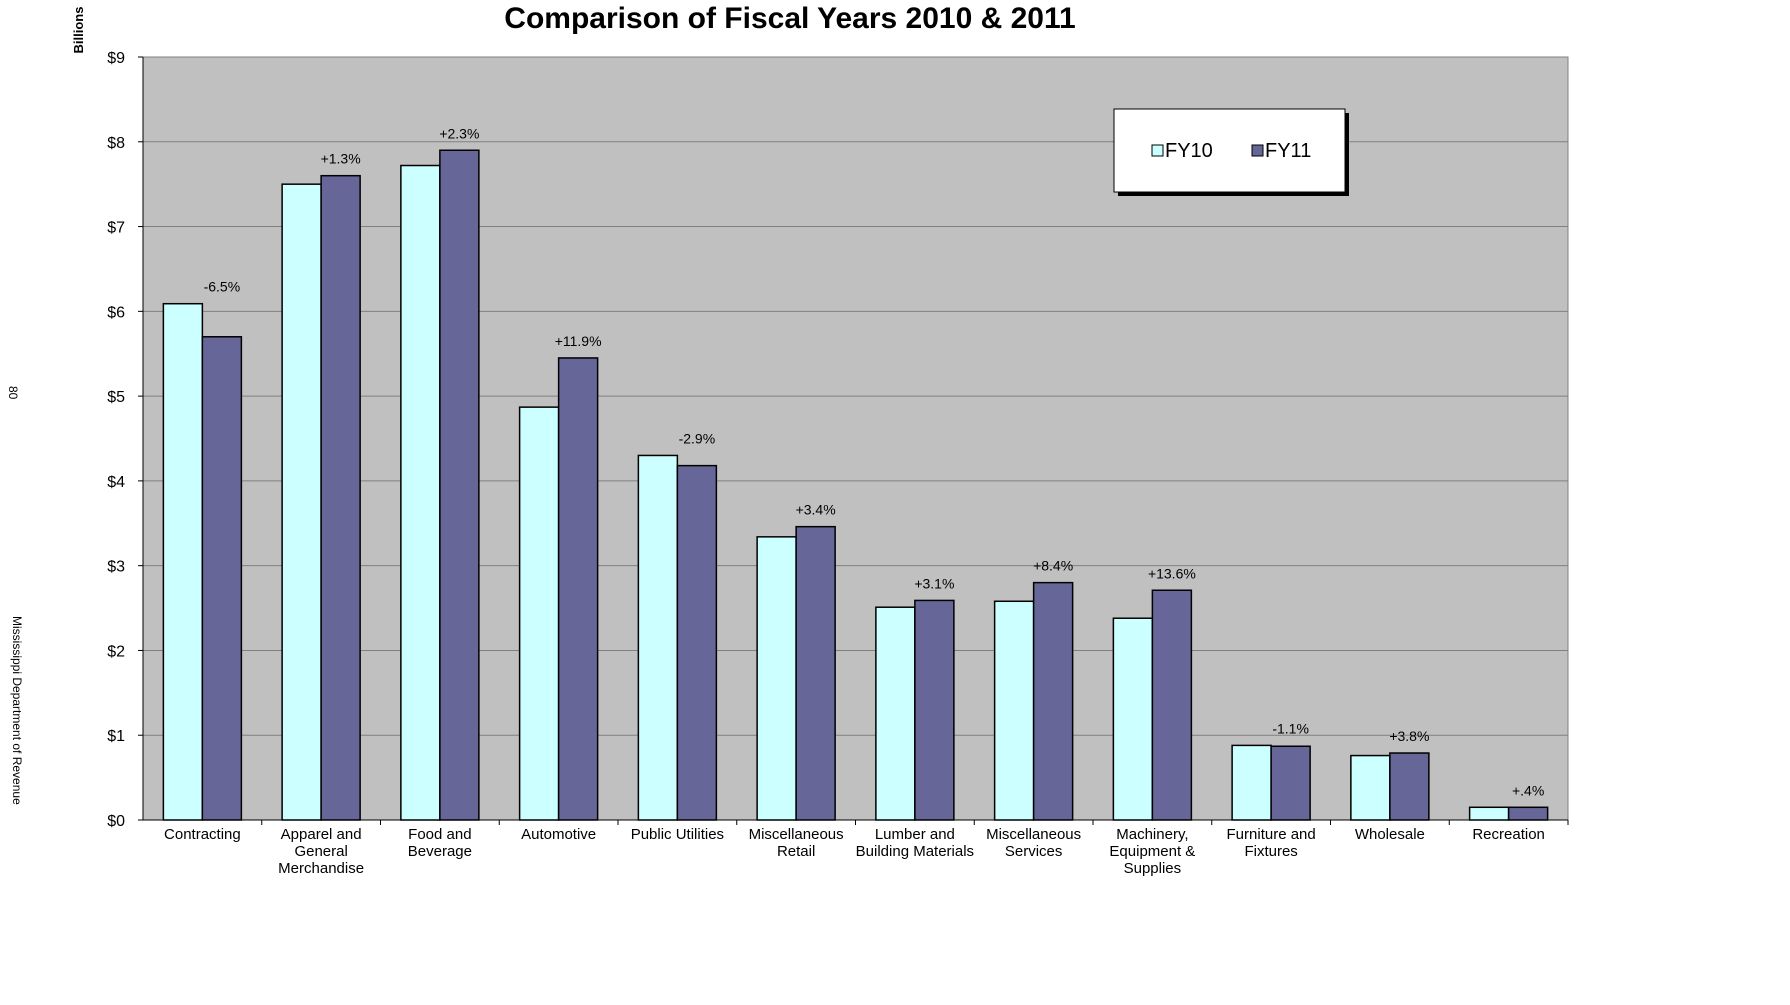 This screenshot has width=1790, height=1005. Describe the element at coordinates (1157, 150) in the screenshot. I see `legend-swatch-fy10` at that location.